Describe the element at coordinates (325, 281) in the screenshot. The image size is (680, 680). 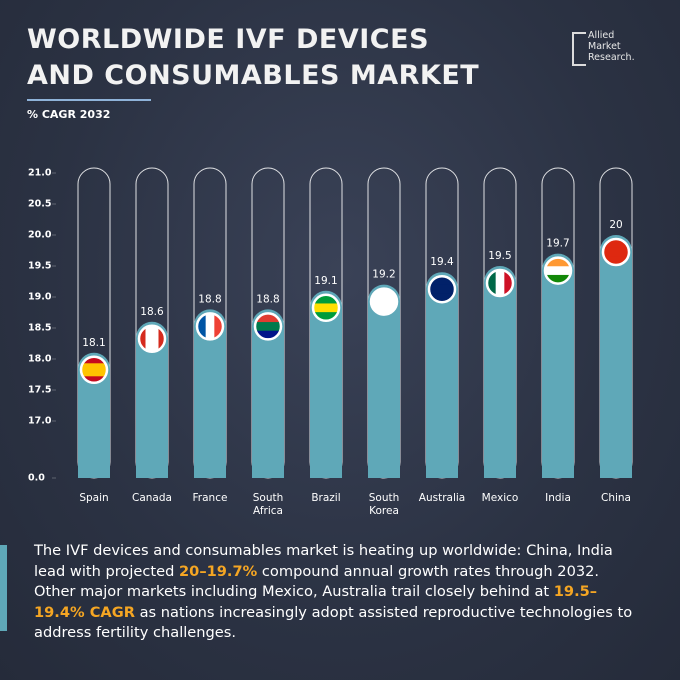
I see `value-label: 19.1` at that location.